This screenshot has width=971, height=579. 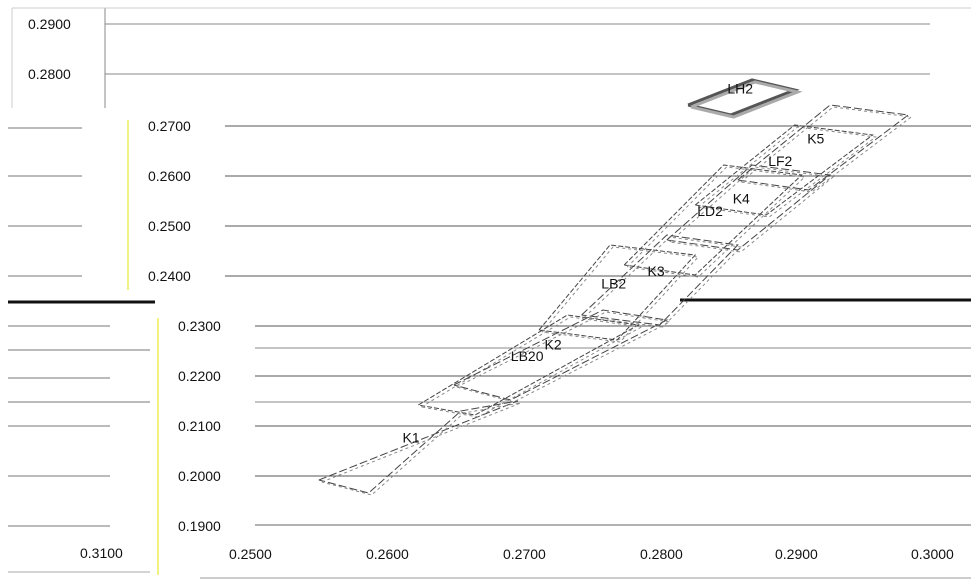 What do you see at coordinates (169, 176) in the screenshot?
I see `y-tick-label: 0.2600` at bounding box center [169, 176].